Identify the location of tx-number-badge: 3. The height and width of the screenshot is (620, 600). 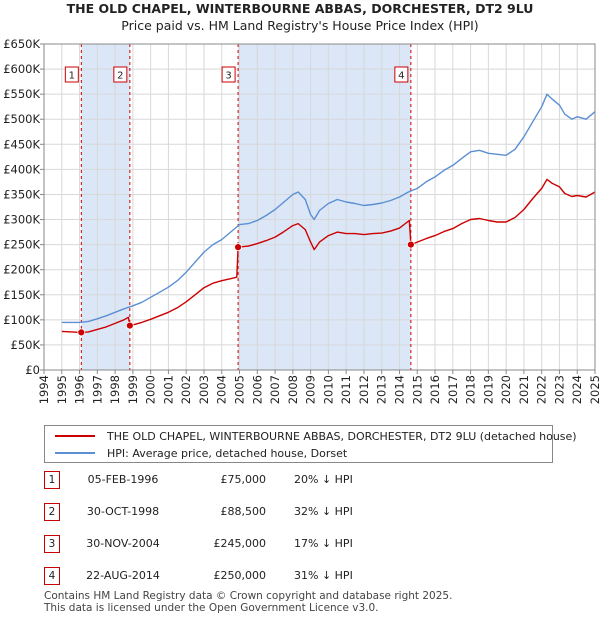
(52, 544).